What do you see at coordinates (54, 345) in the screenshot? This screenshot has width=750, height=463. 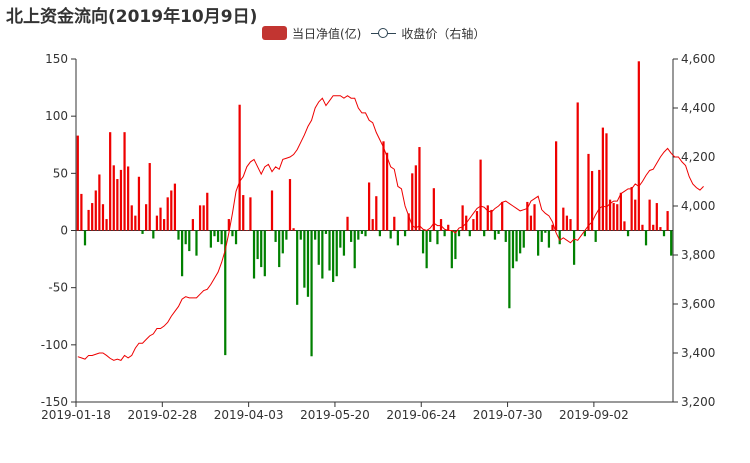 I see `left-tick-label: -100` at bounding box center [54, 345].